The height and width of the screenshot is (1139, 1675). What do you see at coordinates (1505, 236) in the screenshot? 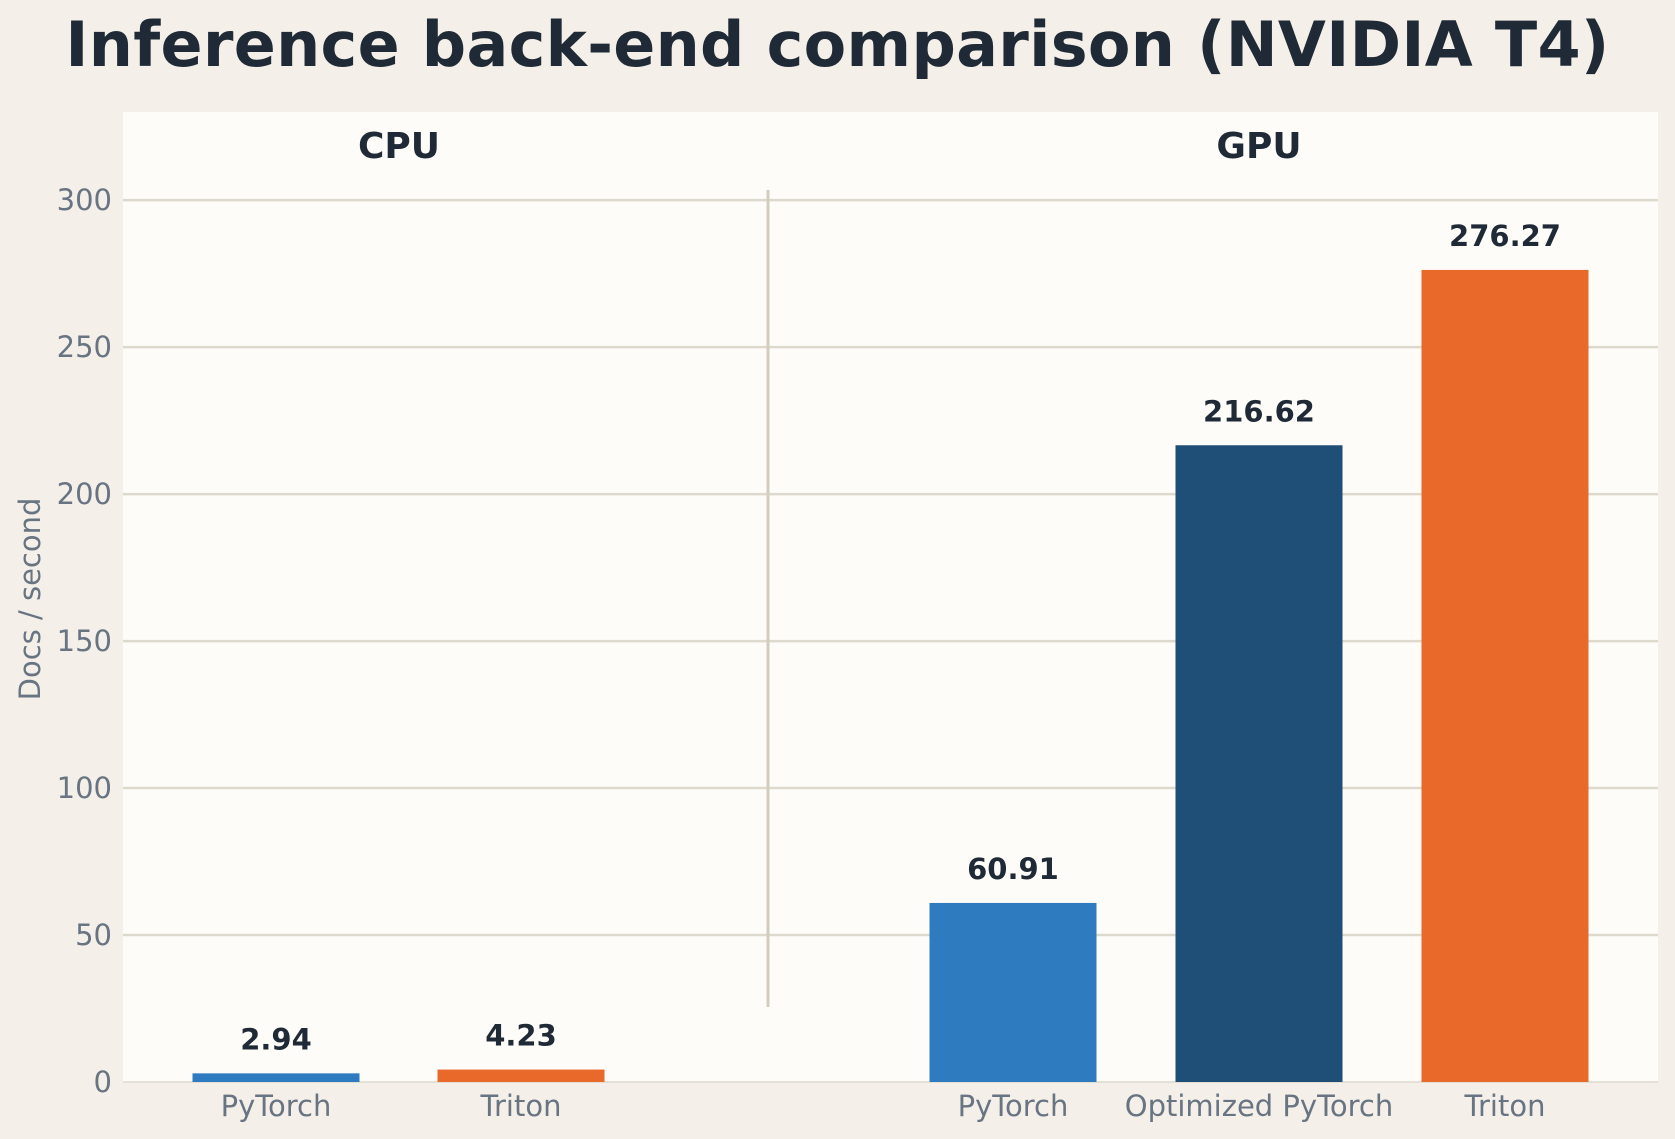
I see `value-label: 276.27` at bounding box center [1505, 236].